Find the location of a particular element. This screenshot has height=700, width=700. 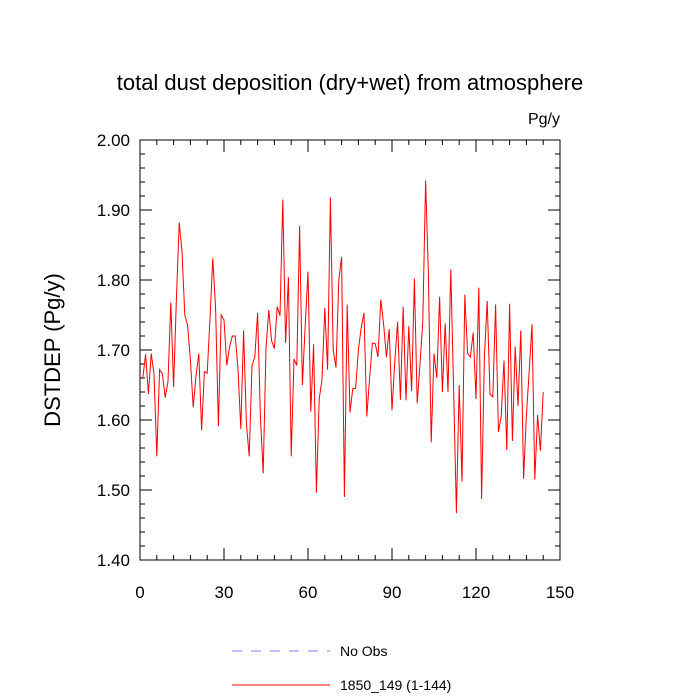

y-tick-label: 2.00 is located at coordinates (113, 140).